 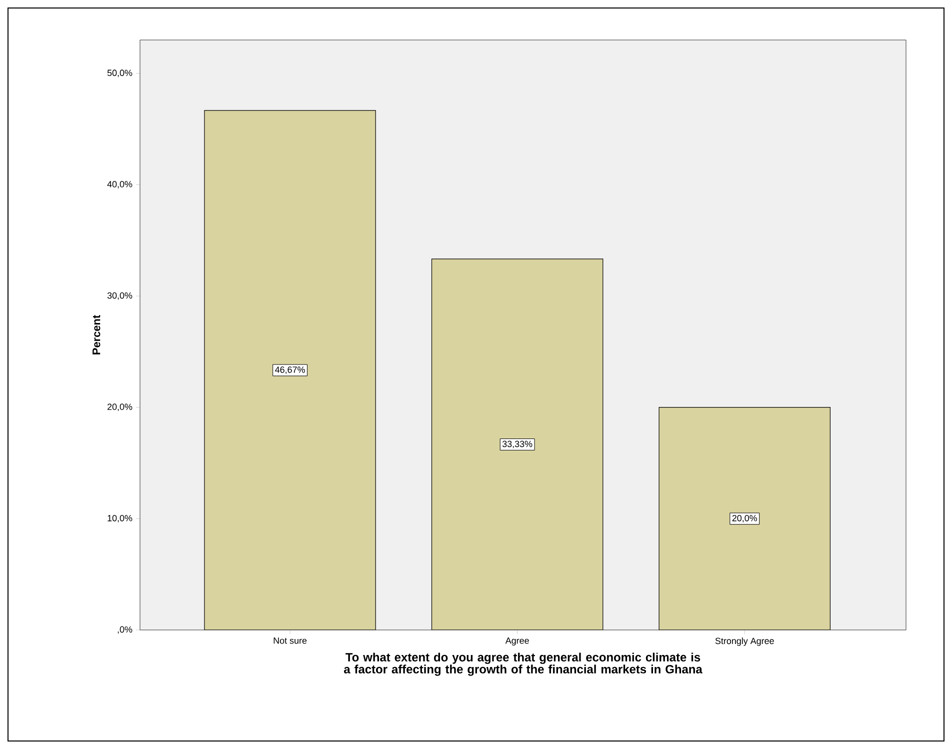 I want to click on x-axis-title: To what extent do you agree that general economic climate is a factor affecting the growth of the financial markets in Ghana, so click(x=523, y=664).